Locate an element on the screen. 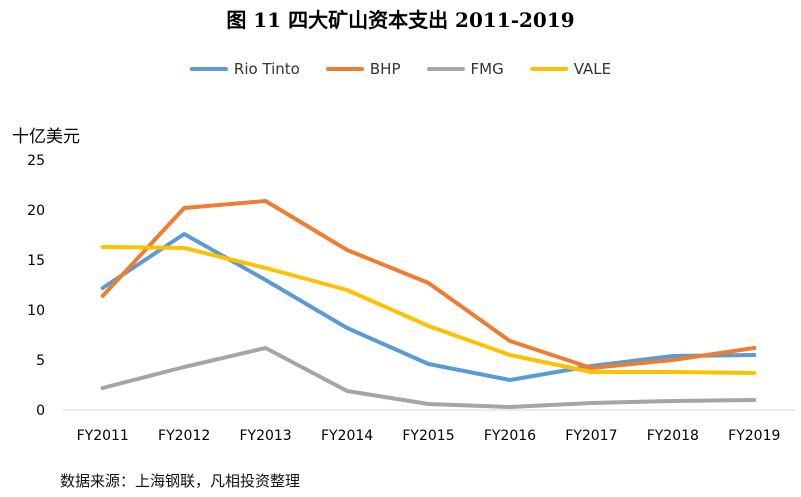 This screenshot has width=801, height=497. y-tick-label: 10 is located at coordinates (36, 311).